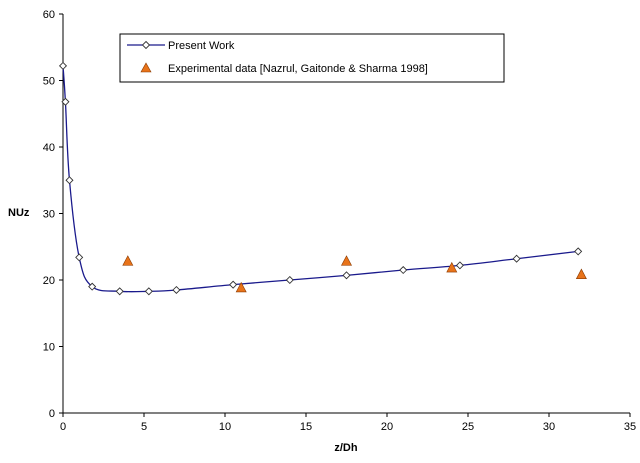  Describe the element at coordinates (52, 414) in the screenshot. I see `y-tick-label: 0` at that location.